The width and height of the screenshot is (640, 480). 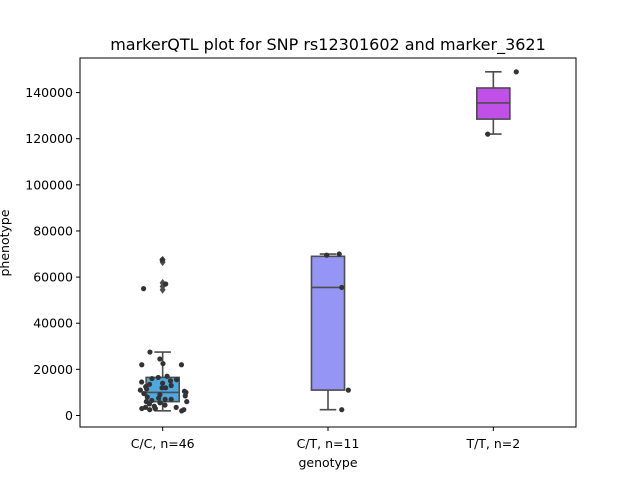 I want to click on y-tick-label: 80000, so click(x=53, y=230).